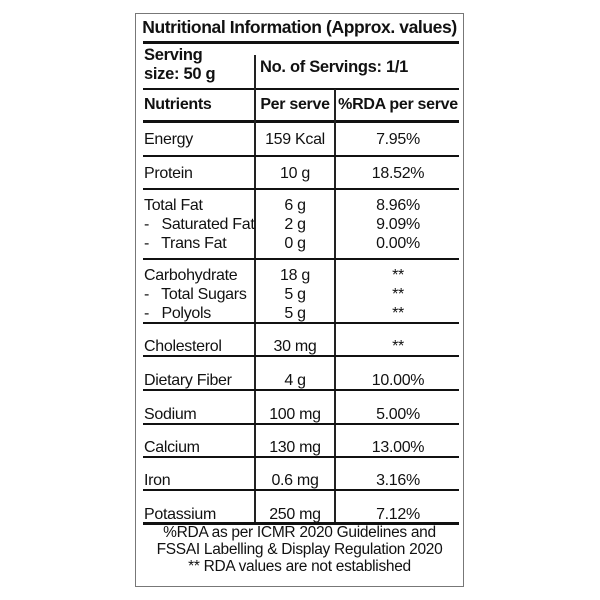 The image size is (600, 600). I want to click on nutrient-rda: 8.96%, so click(398, 205).